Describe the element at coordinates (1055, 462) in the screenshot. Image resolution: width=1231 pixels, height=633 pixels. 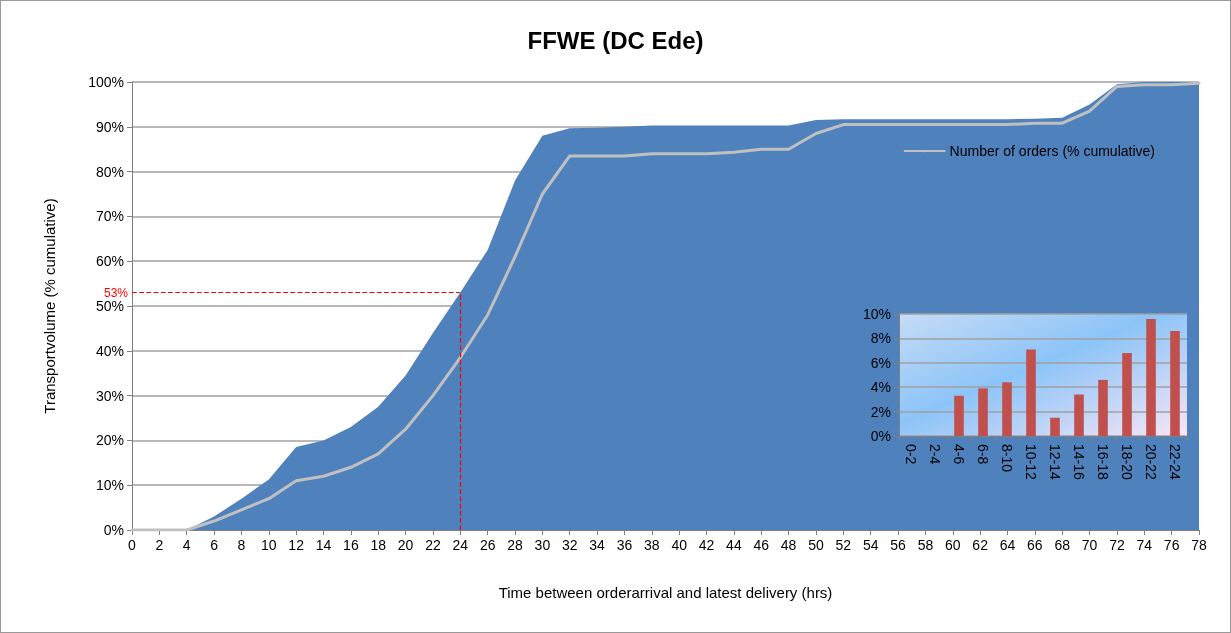
I see `x-tick-label: 12-14` at that location.